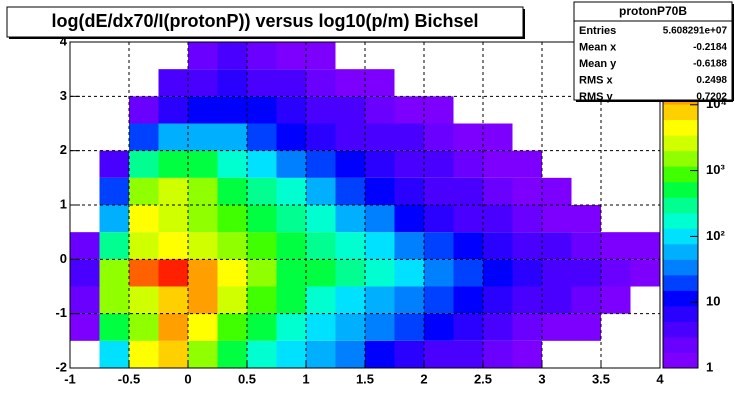 Image resolution: width=735 pixels, height=408 pixels. Describe the element at coordinates (598, 64) in the screenshot. I see `stats-label: Mean y` at that location.